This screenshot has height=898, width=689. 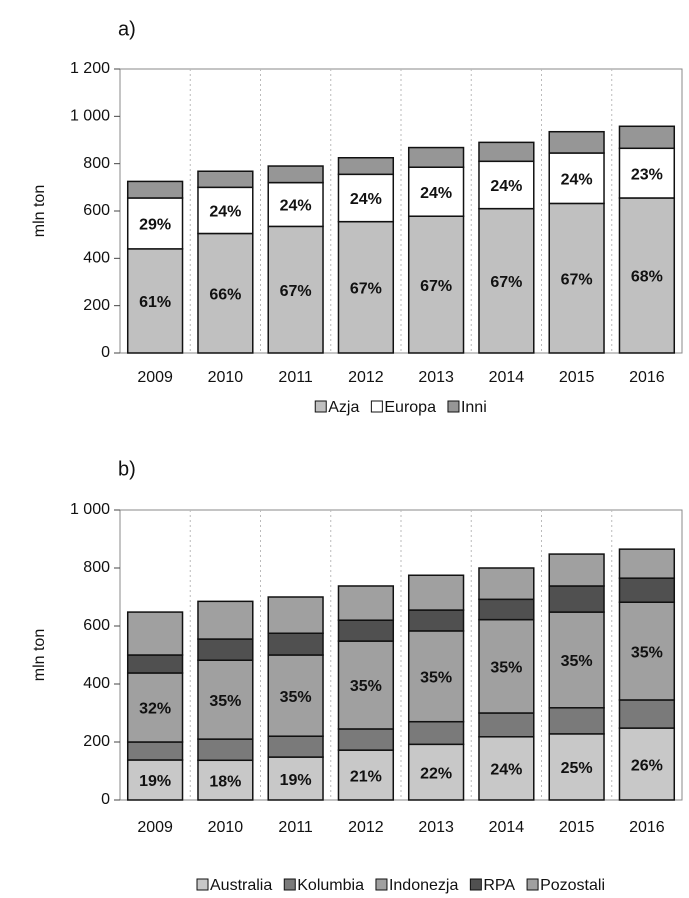 I want to click on x-tick-label: 2013, so click(x=436, y=827).